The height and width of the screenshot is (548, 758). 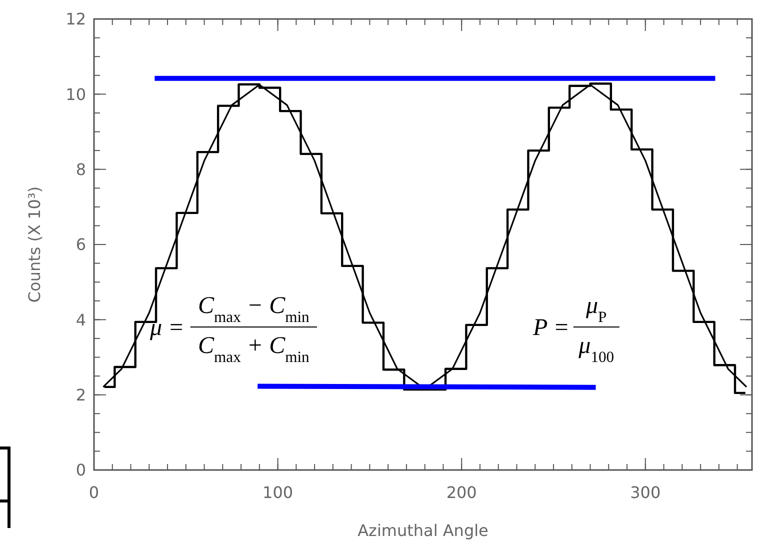 I want to click on y-tick-label: 10, so click(x=76, y=94).